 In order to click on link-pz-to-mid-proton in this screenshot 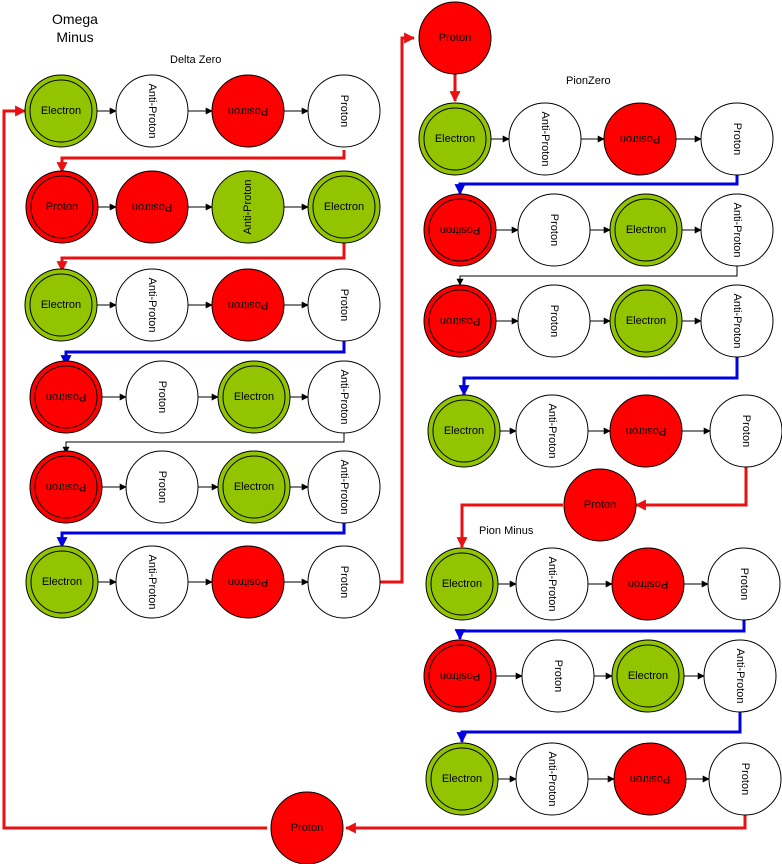, I will do `click(691, 489)`.